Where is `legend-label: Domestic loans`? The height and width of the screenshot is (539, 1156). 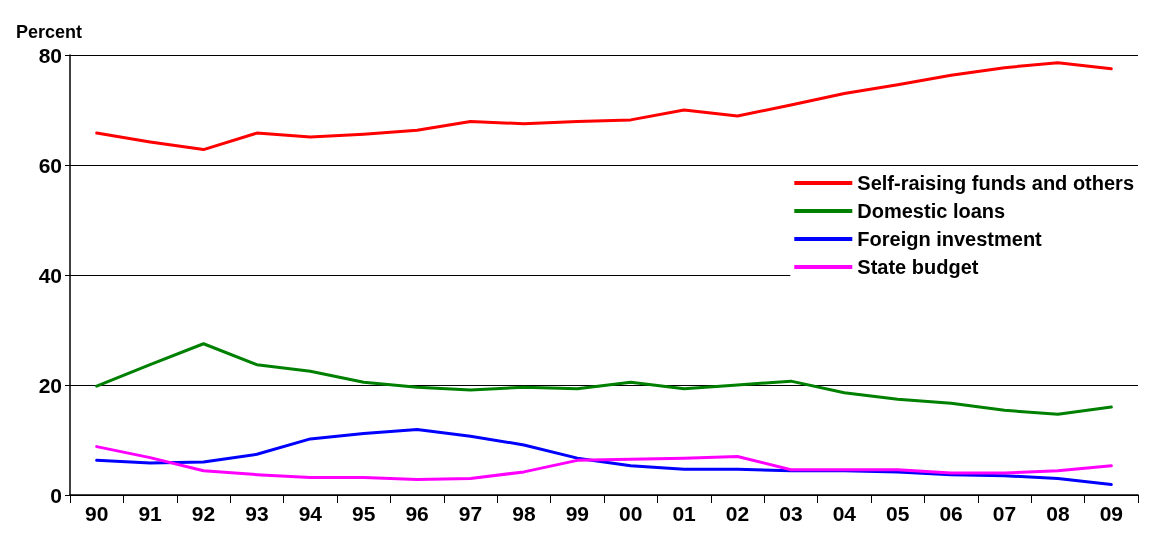
legend-label: Domestic loans is located at coordinates (931, 211).